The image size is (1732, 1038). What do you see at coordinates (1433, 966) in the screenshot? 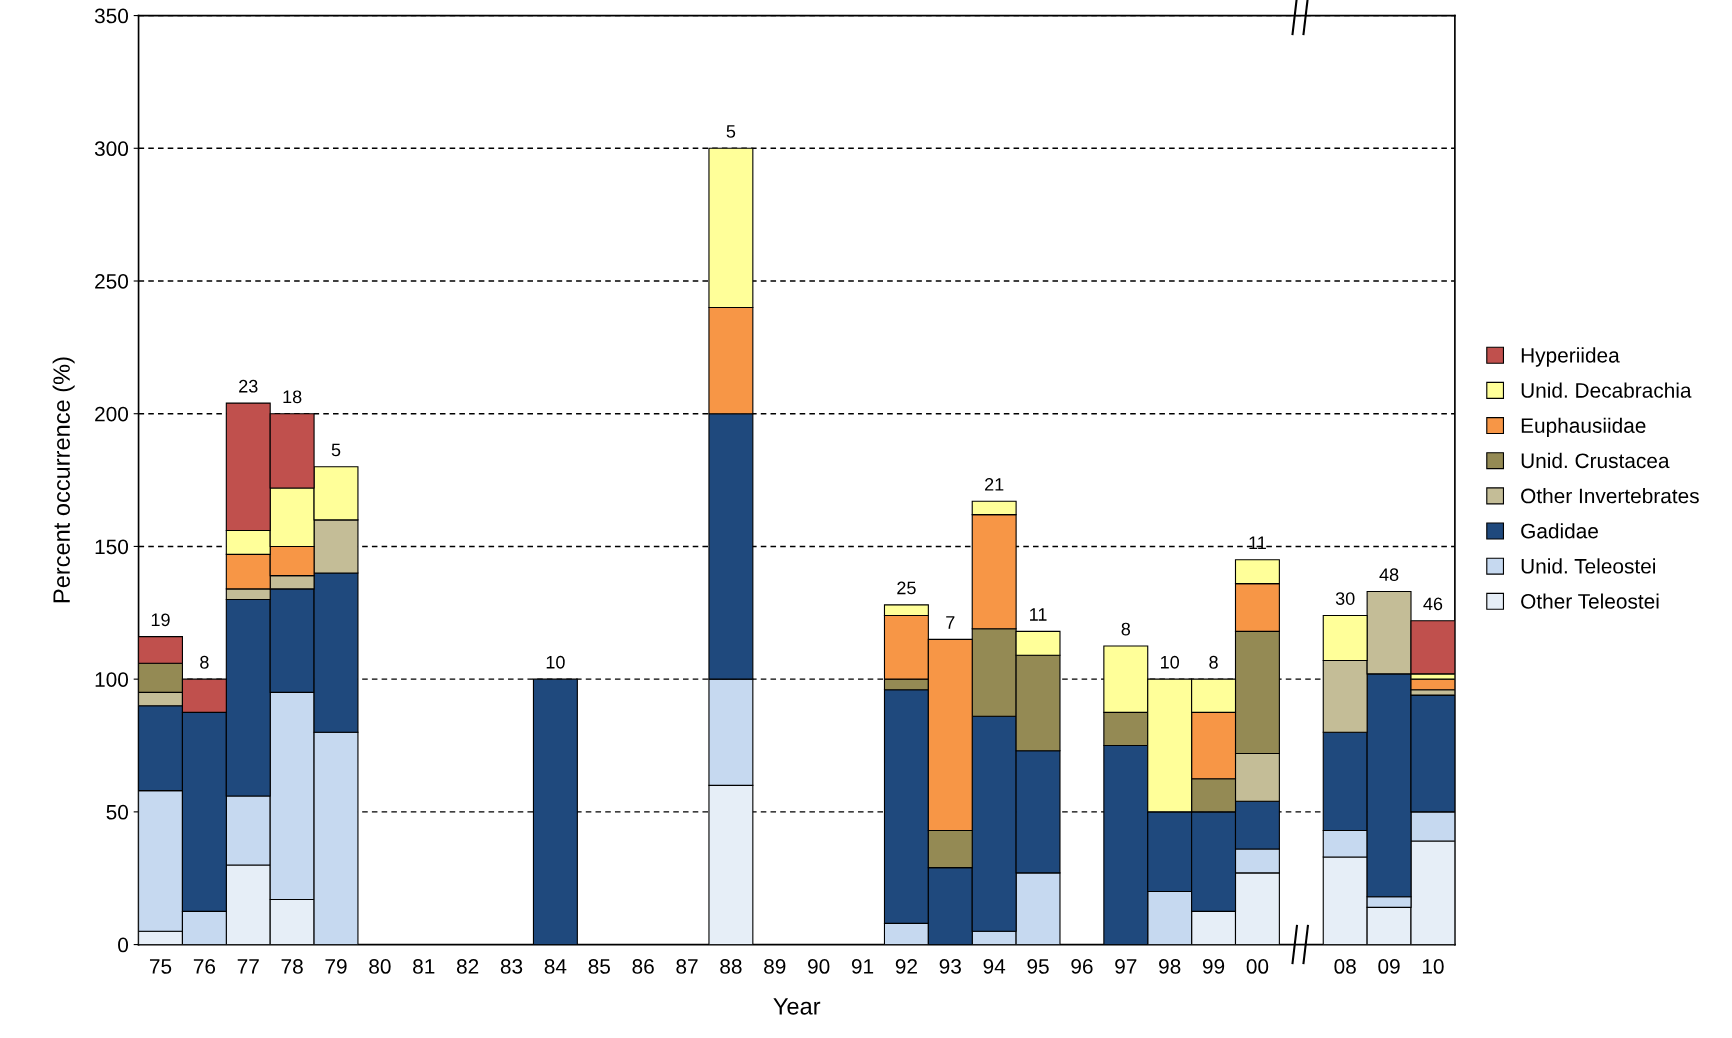
I see `x-tick-label: 10` at bounding box center [1433, 966].